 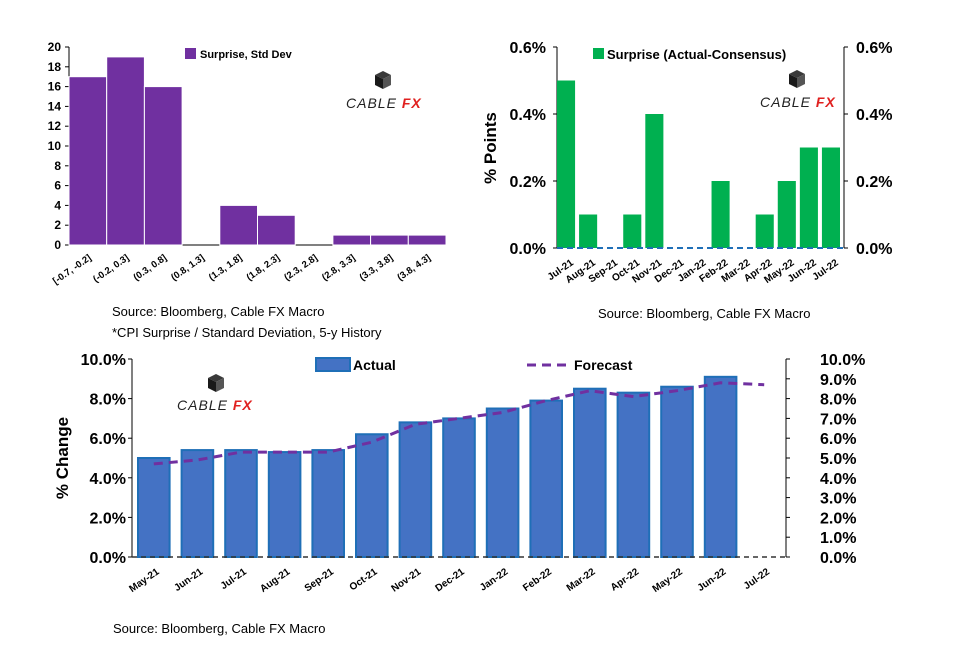 What do you see at coordinates (494, 579) in the screenshot?
I see `cpi-x-tick-label: Jan-22` at bounding box center [494, 579].